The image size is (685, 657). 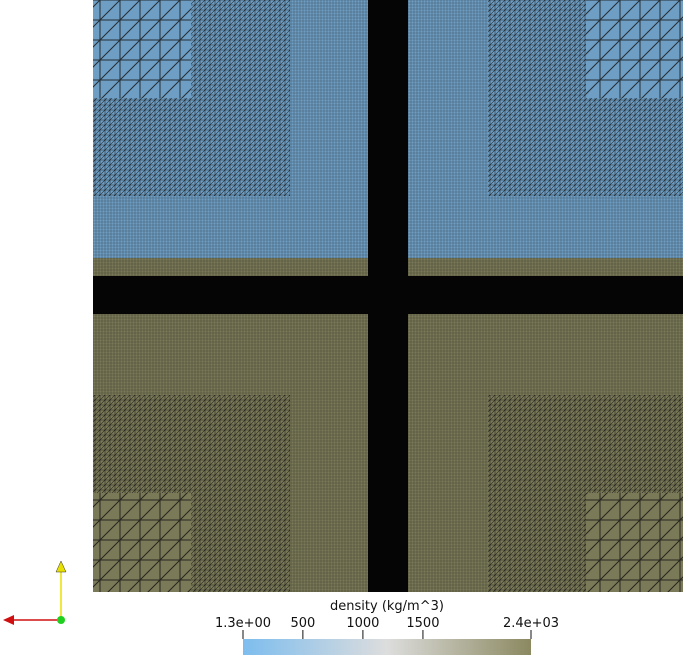 What do you see at coordinates (387, 647) in the screenshot?
I see `colorbar` at bounding box center [387, 647].